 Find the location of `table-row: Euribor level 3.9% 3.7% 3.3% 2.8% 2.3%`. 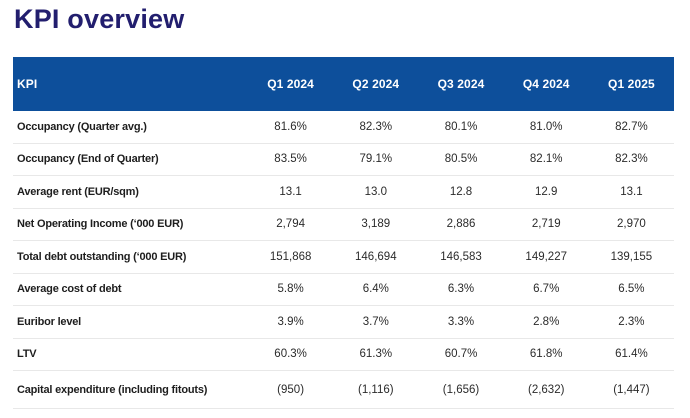

table-row: Euribor level 3.9% 3.7% 3.3% 2.8% 2.3% is located at coordinates (343, 322).